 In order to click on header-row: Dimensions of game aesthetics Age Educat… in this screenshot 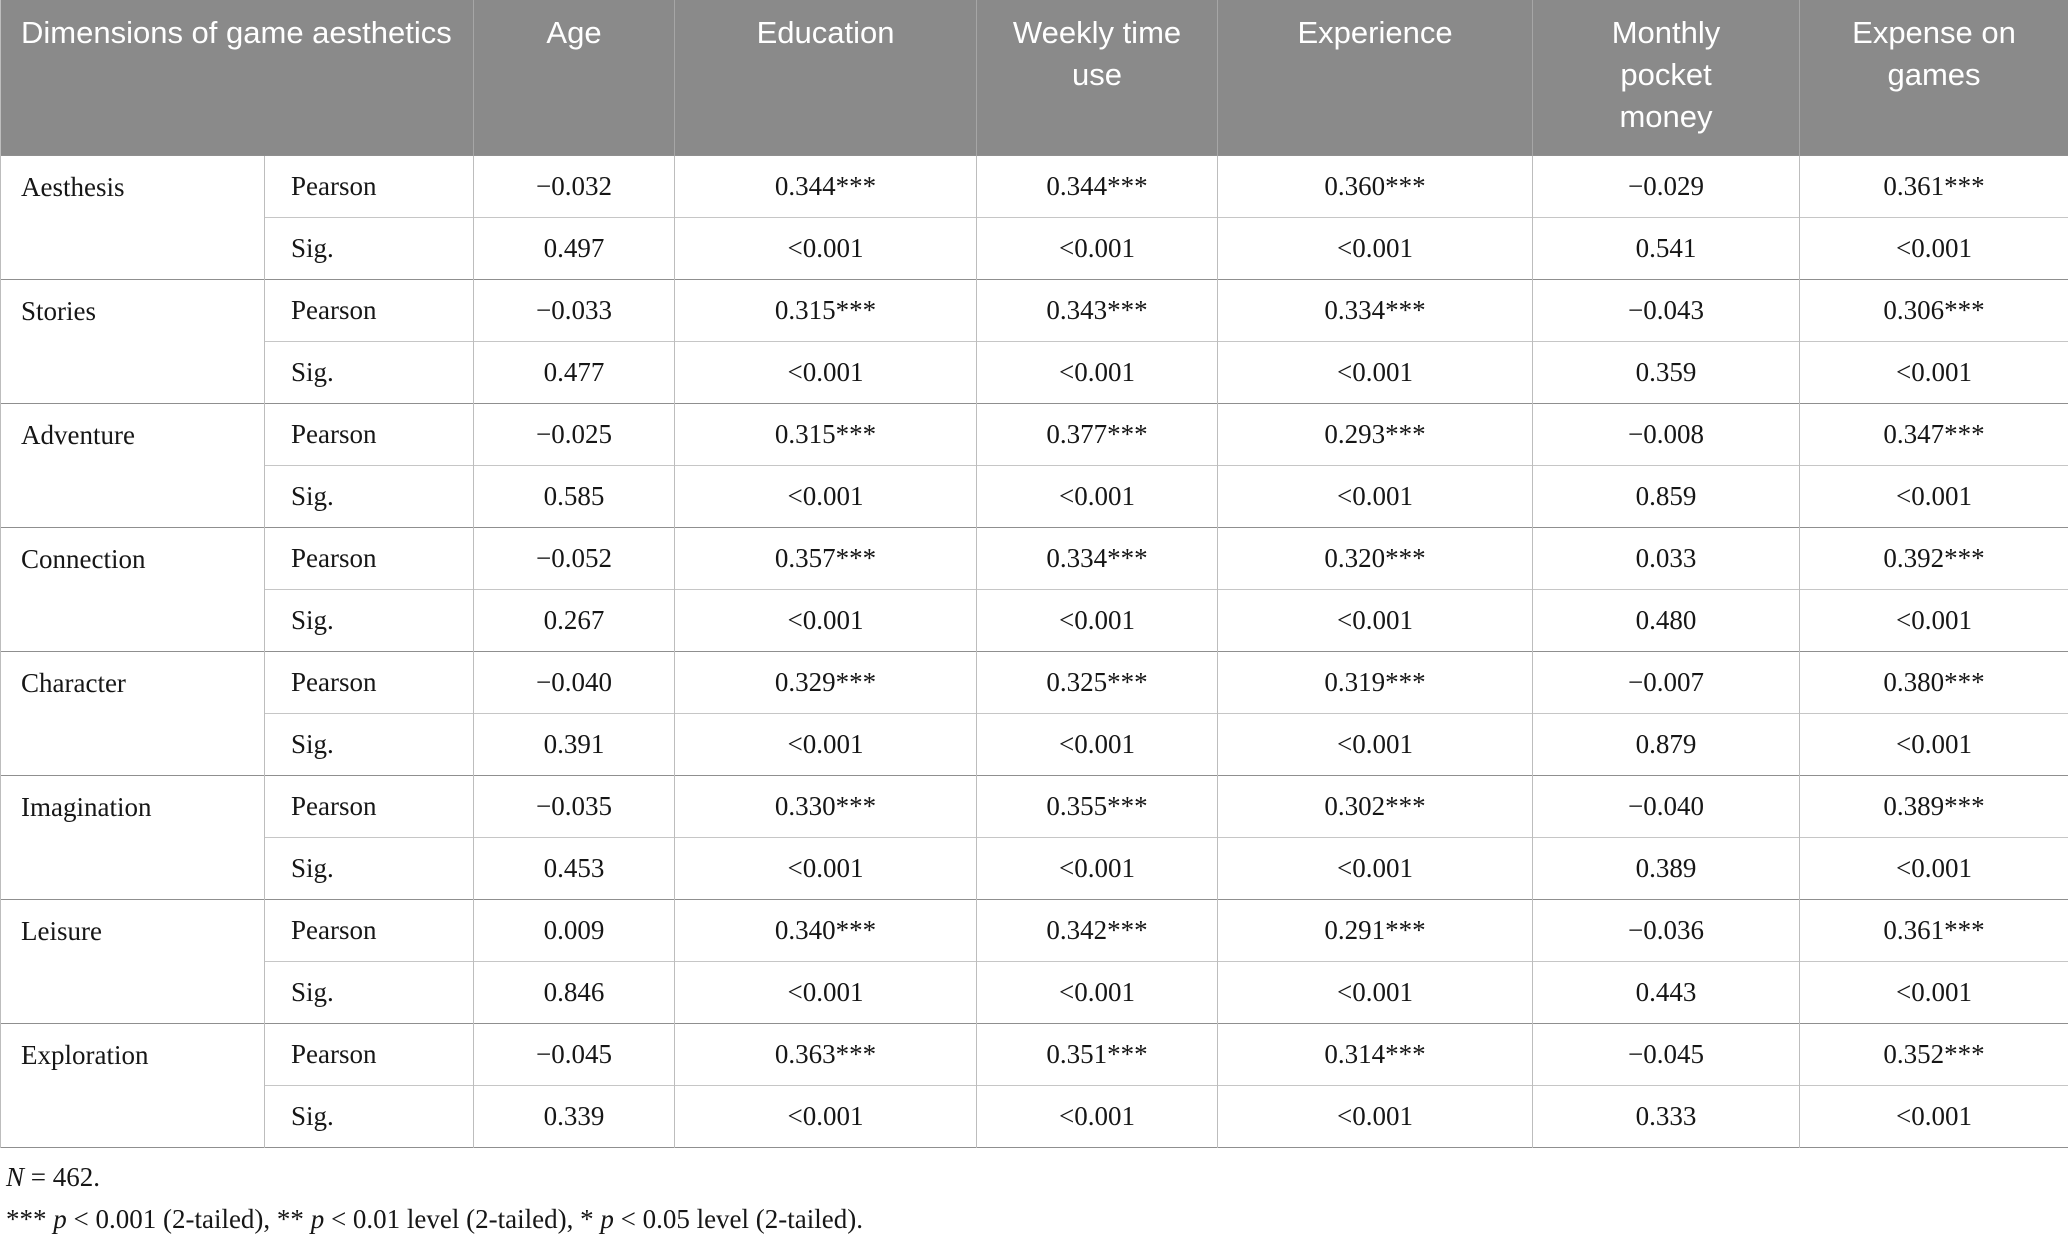, I will do `click(1034, 77)`.